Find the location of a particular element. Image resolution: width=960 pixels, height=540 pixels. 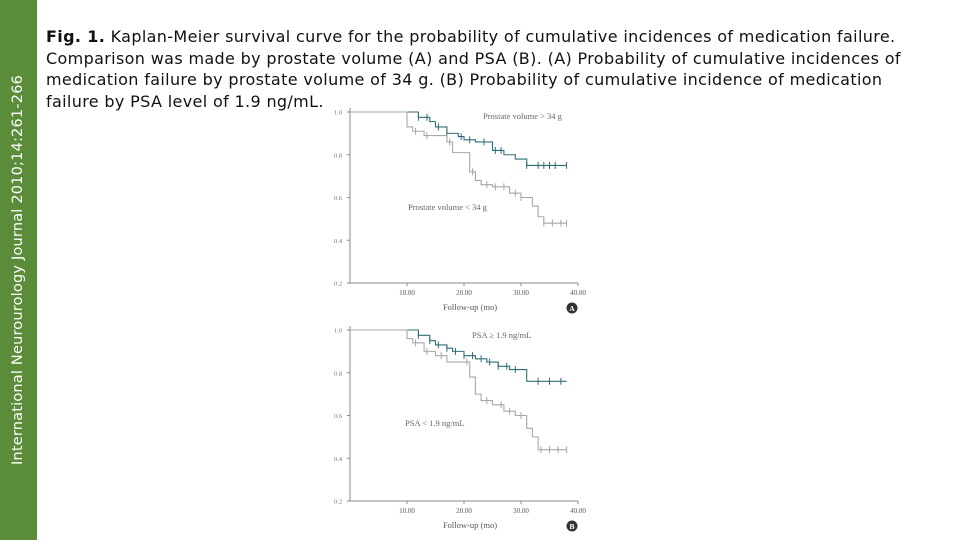

series-label-0: PSA ≥ 1.9 ng/mL is located at coordinates (501, 335).